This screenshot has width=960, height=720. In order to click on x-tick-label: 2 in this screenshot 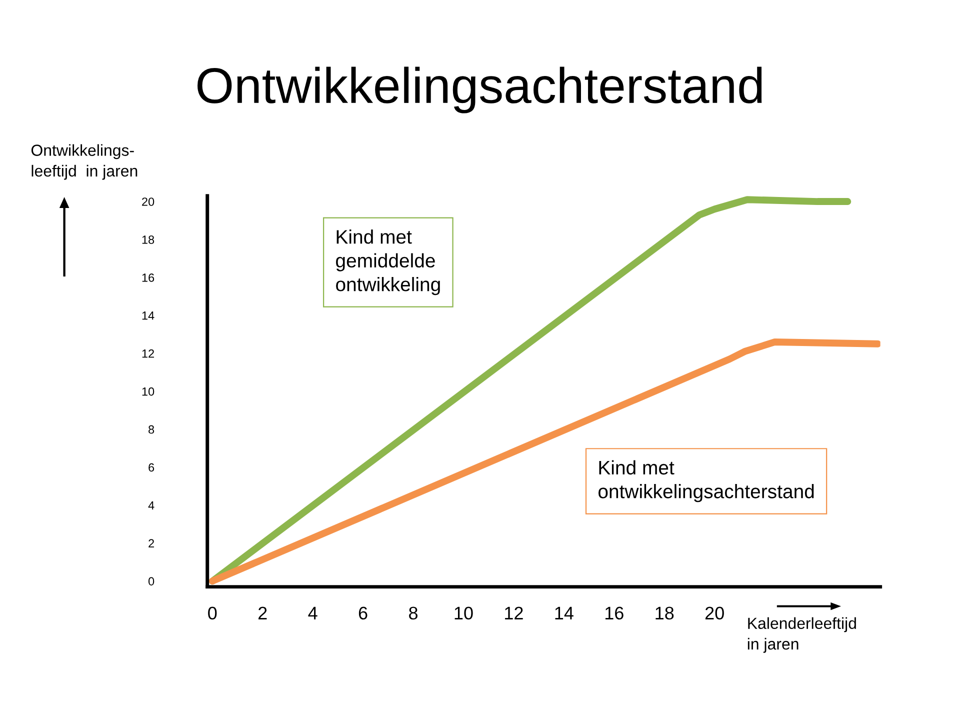, I will do `click(262, 613)`.